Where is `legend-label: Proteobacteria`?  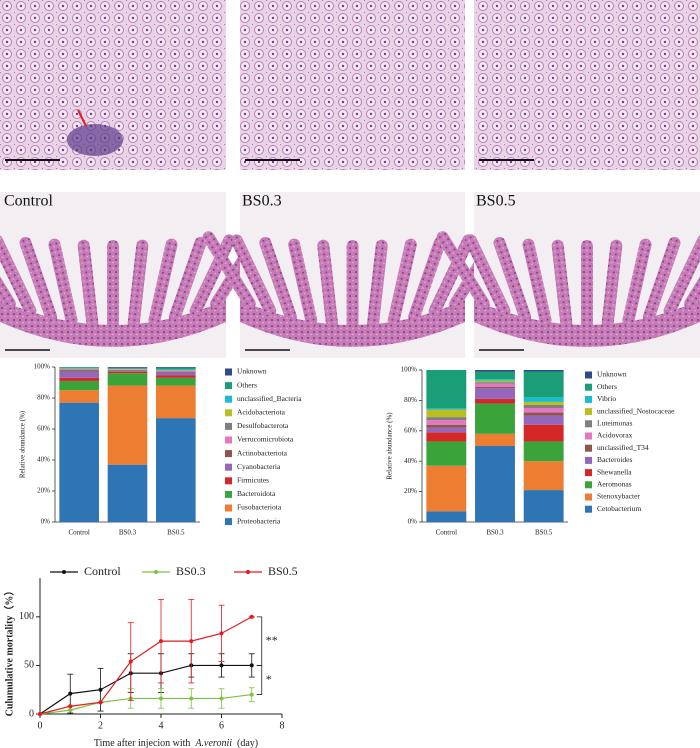 legend-label: Proteobacteria is located at coordinates (259, 520).